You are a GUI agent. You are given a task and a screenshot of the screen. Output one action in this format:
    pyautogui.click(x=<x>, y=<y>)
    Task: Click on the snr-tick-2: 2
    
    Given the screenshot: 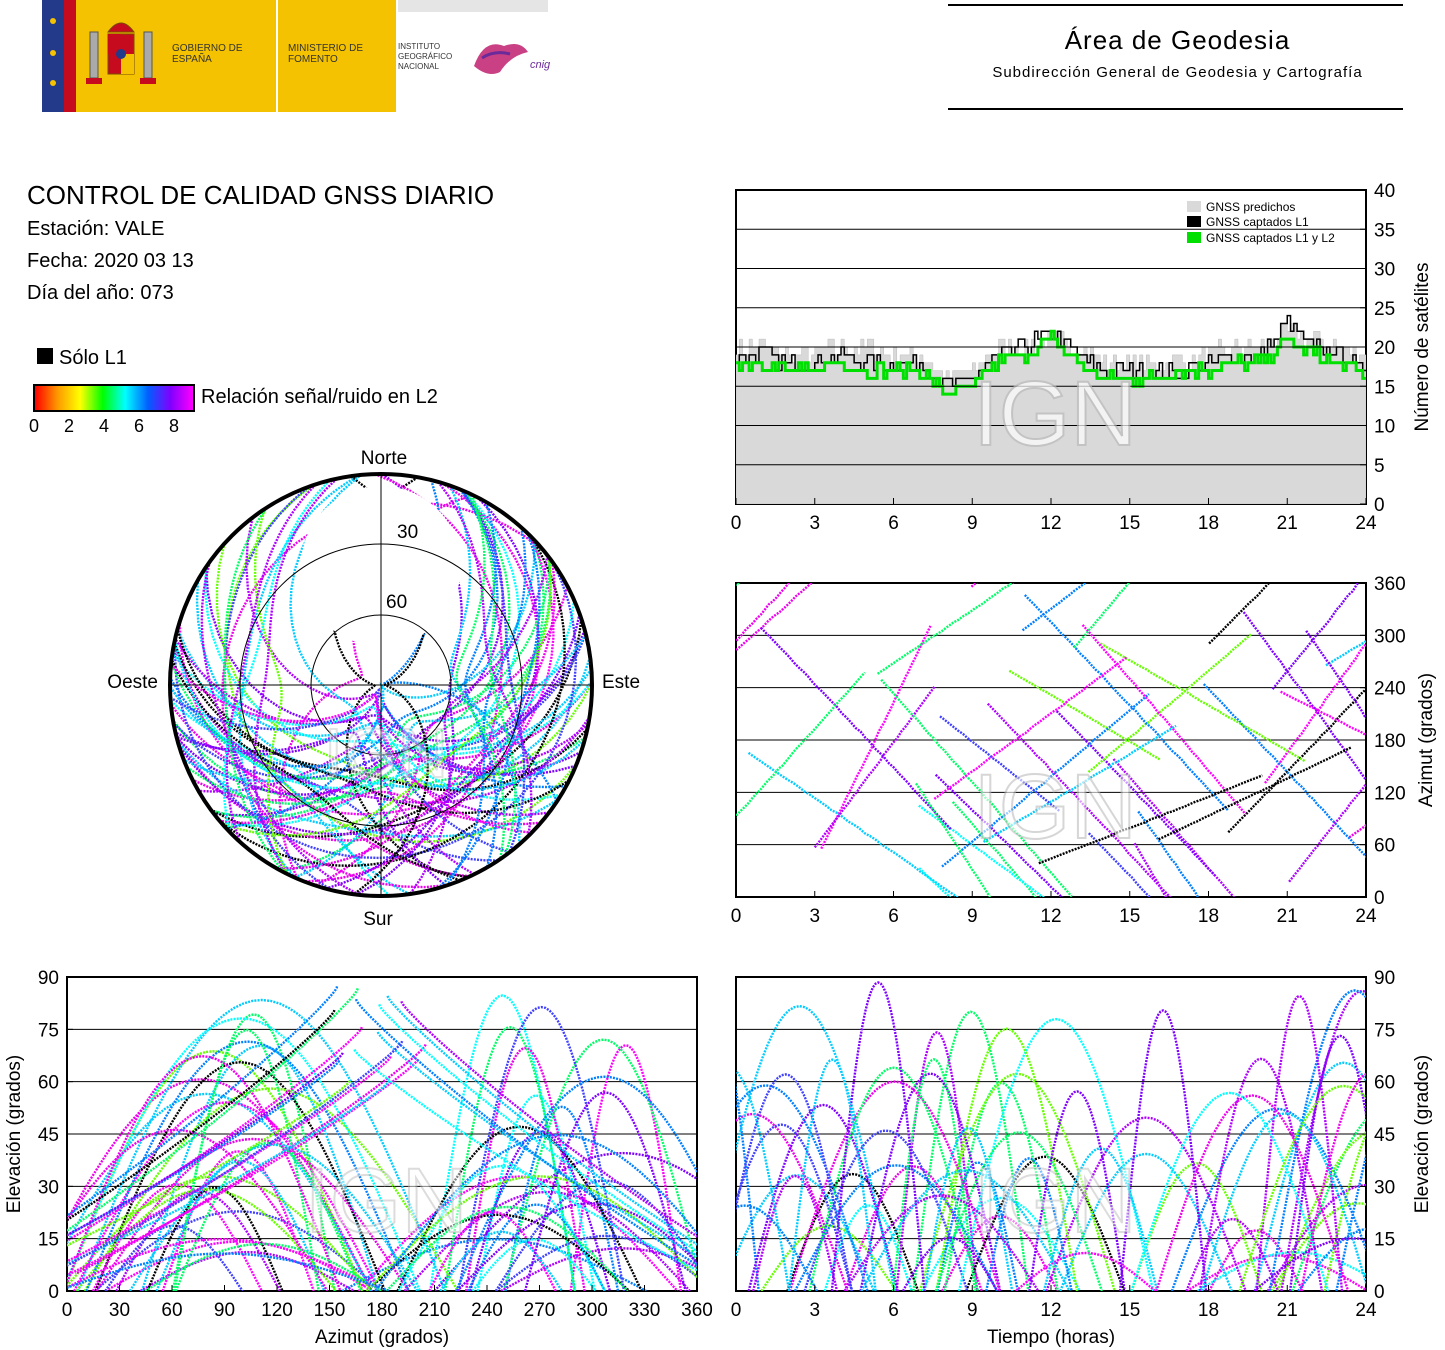 What is the action you would take?
    pyautogui.click(x=69, y=426)
    